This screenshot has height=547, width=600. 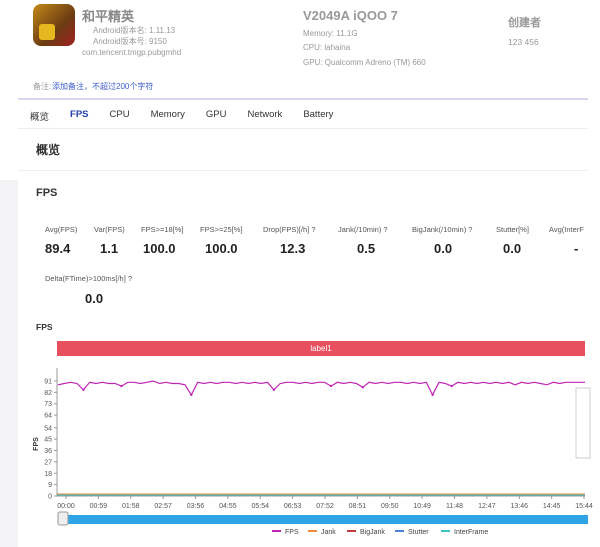 I want to click on note-label: 备注:, so click(x=42, y=86).